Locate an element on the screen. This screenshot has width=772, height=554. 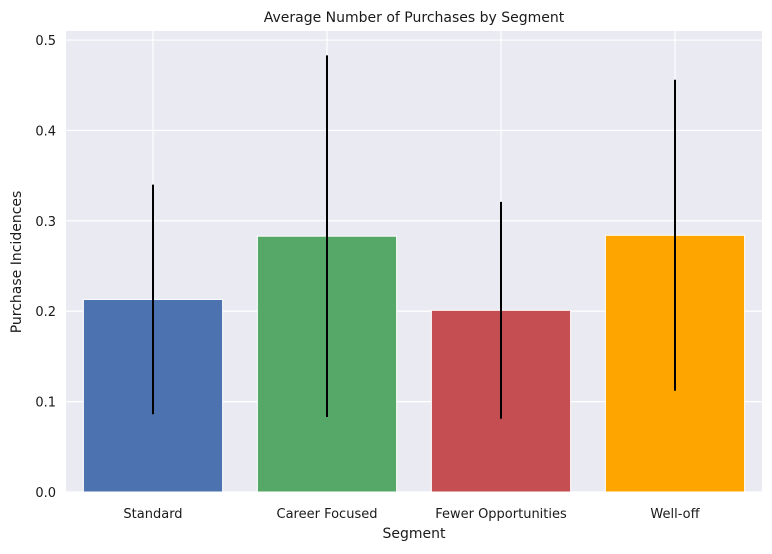
y-tick-label: 0.4 is located at coordinates (45, 131).